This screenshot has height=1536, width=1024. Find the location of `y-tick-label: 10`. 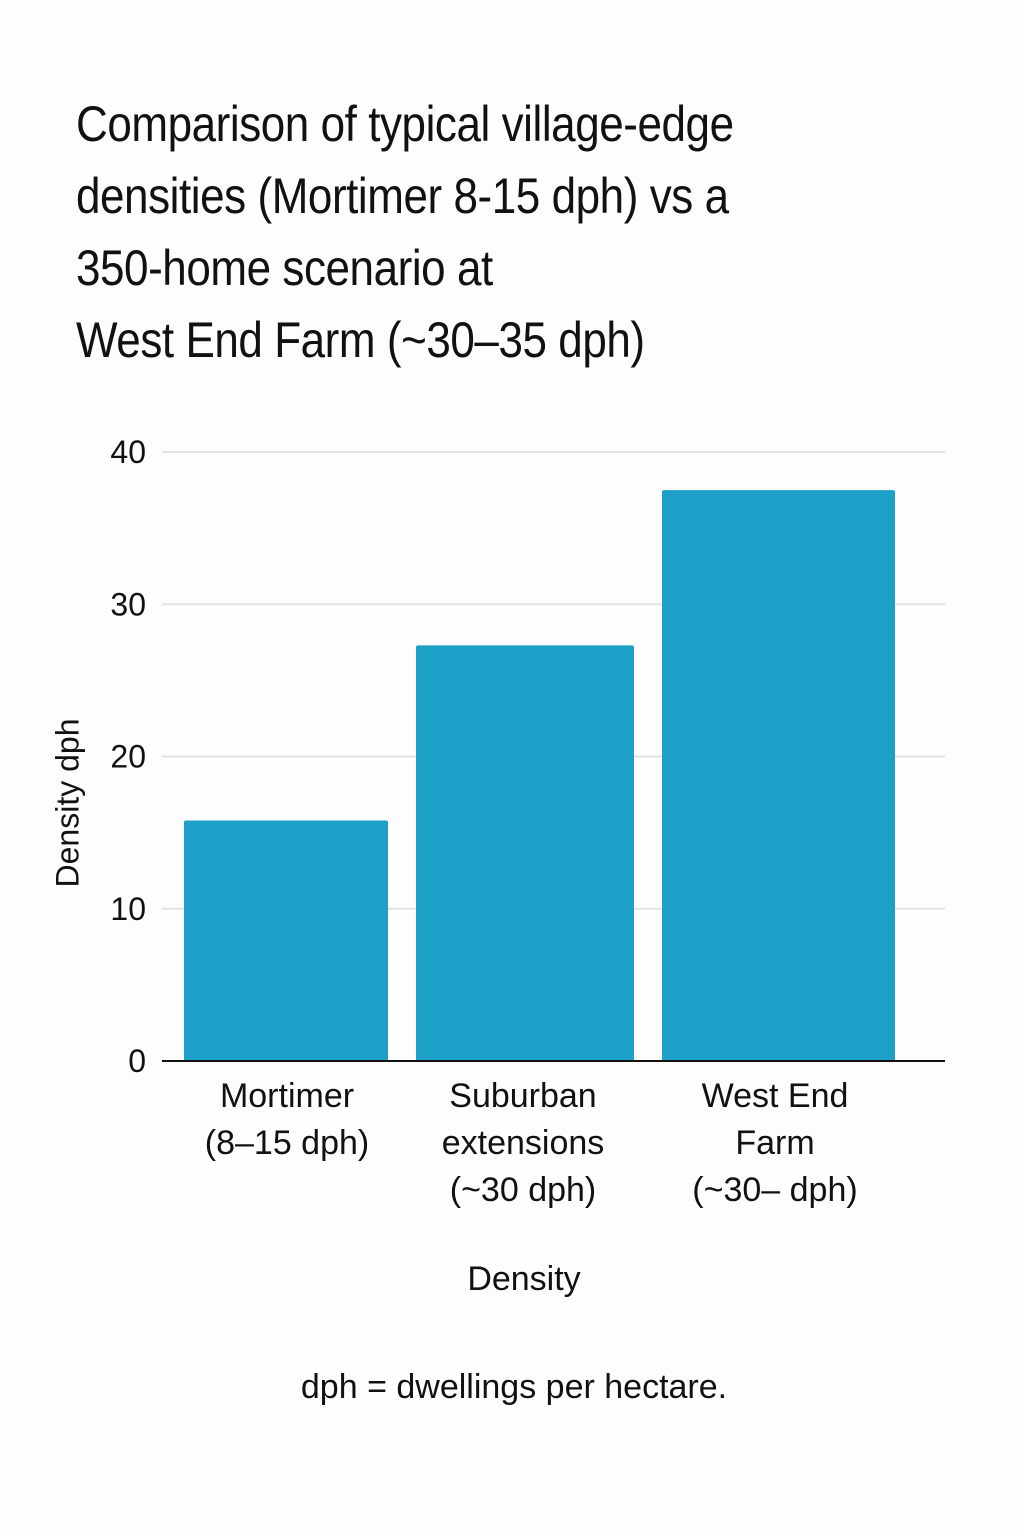

y-tick-label: 10 is located at coordinates (128, 909).